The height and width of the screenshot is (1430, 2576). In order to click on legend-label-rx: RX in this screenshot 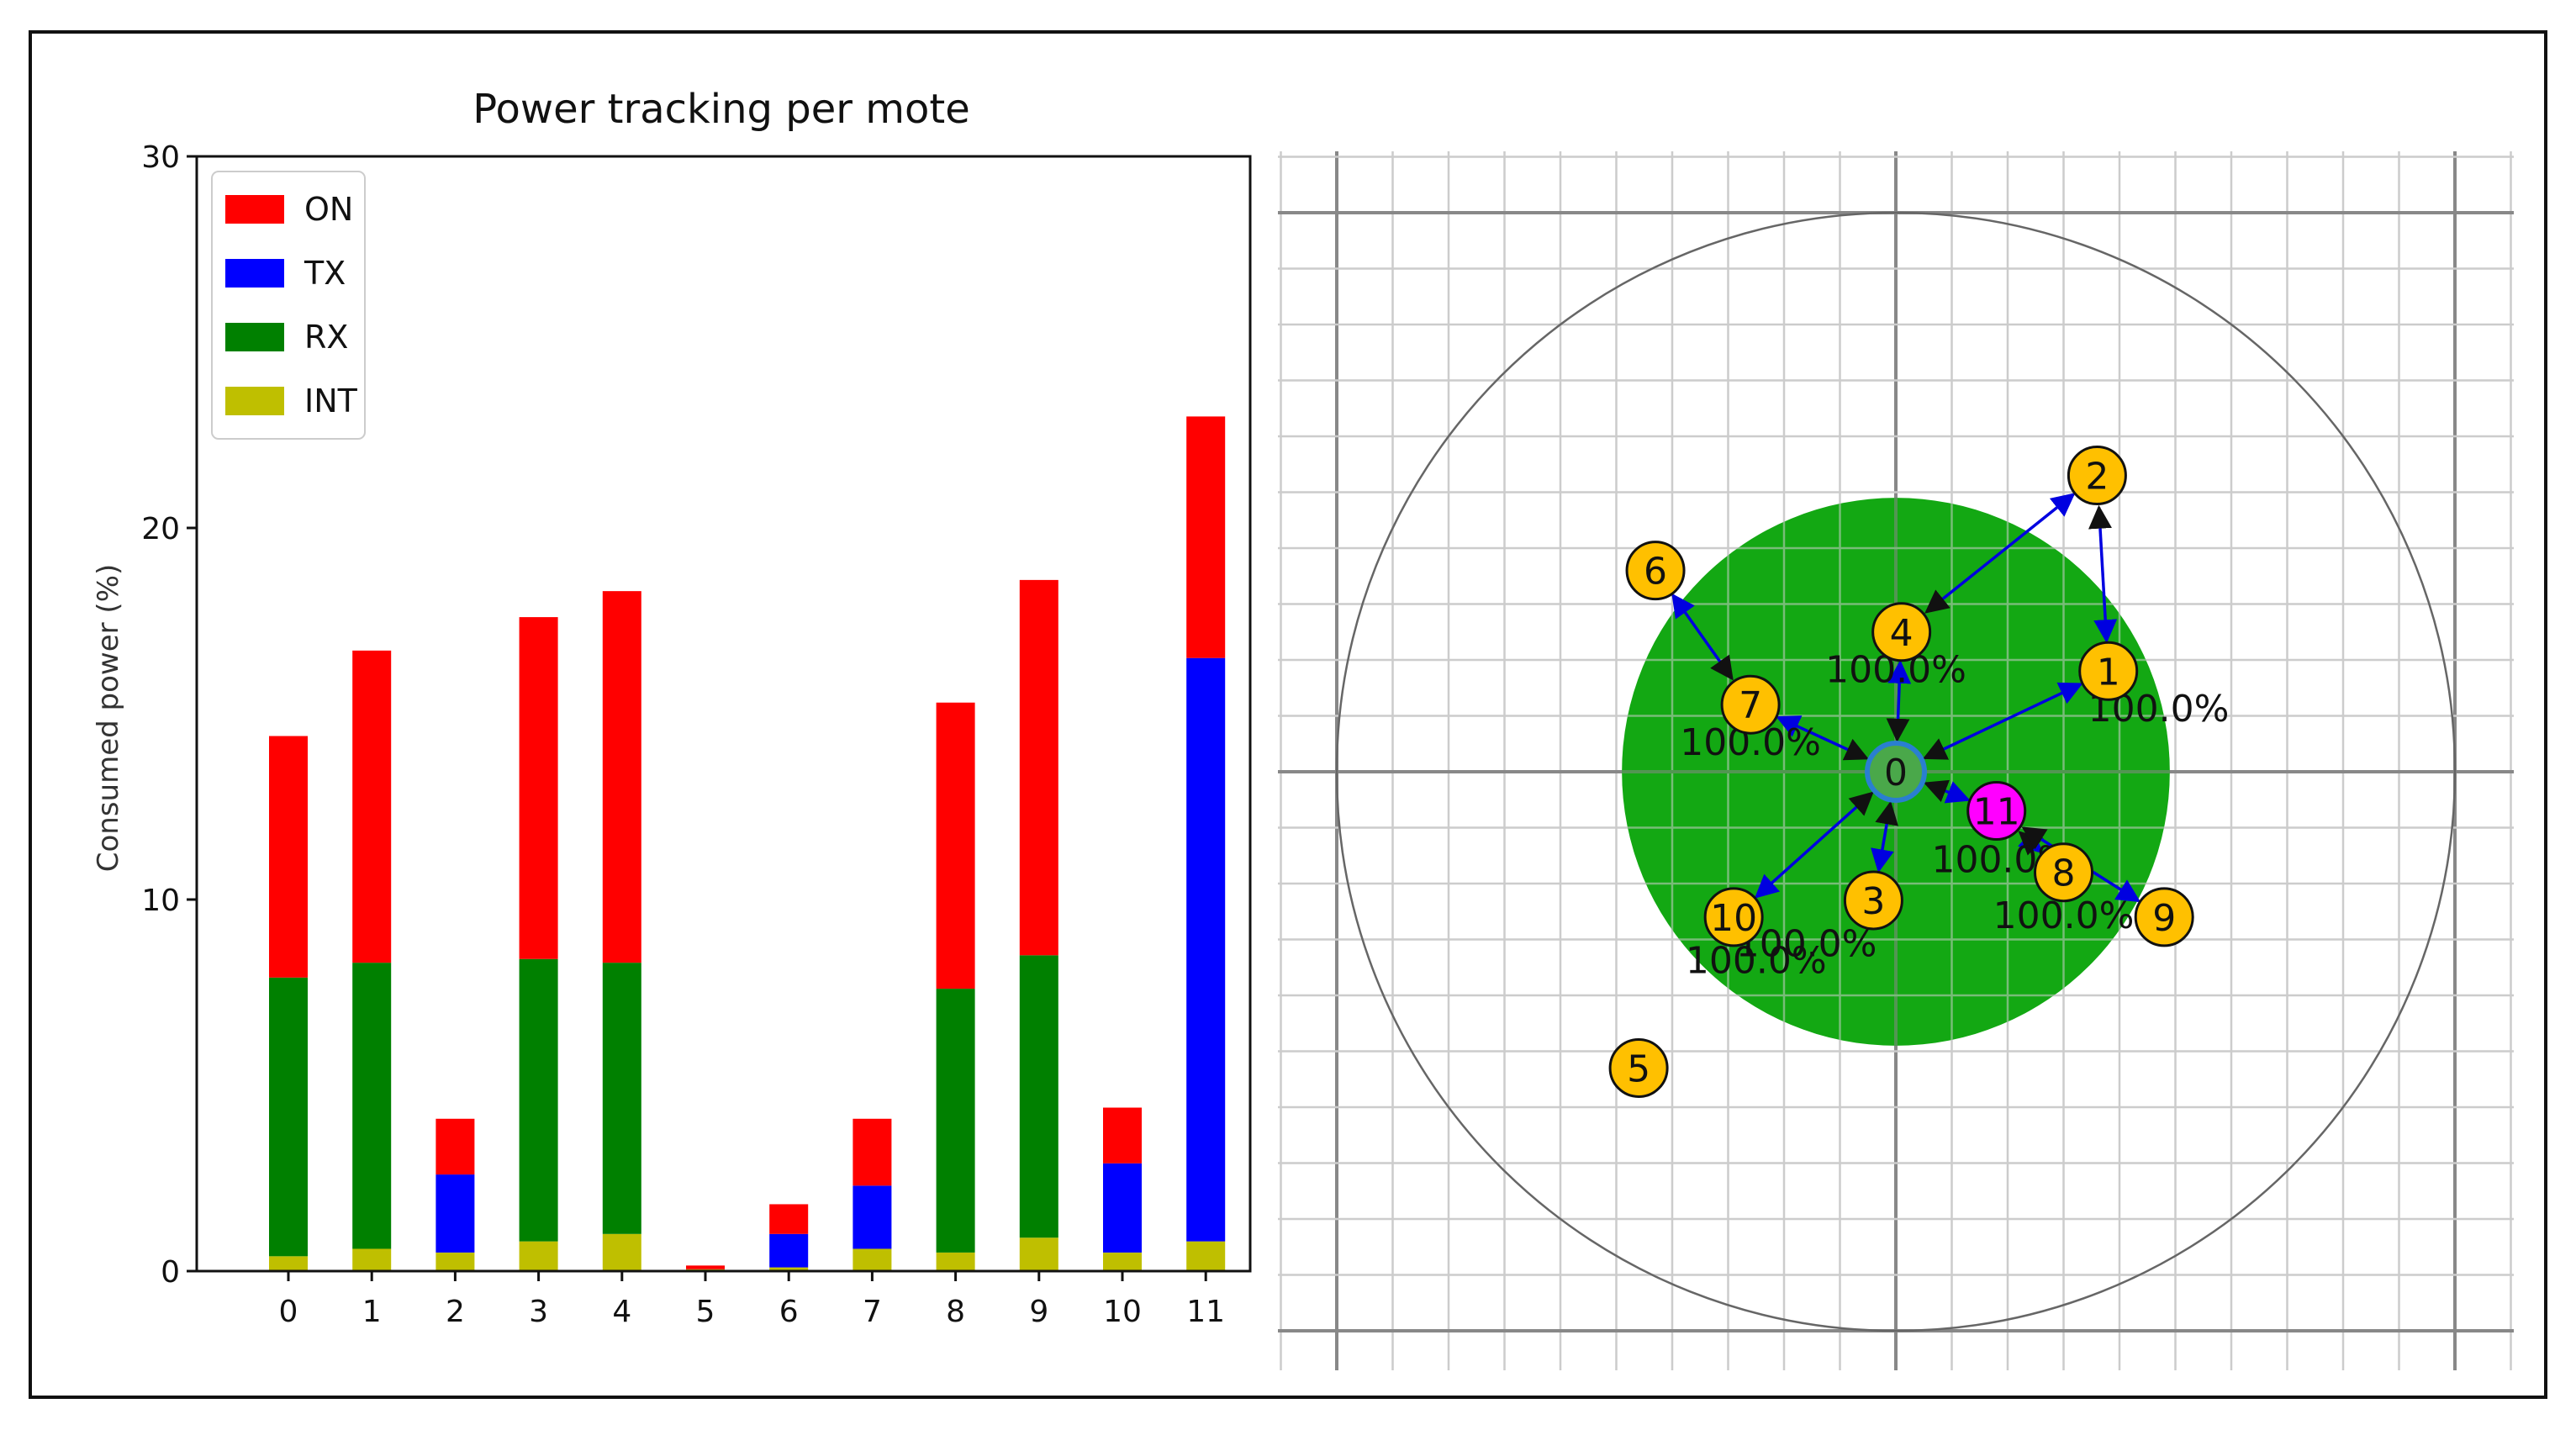, I will do `click(326, 338)`.